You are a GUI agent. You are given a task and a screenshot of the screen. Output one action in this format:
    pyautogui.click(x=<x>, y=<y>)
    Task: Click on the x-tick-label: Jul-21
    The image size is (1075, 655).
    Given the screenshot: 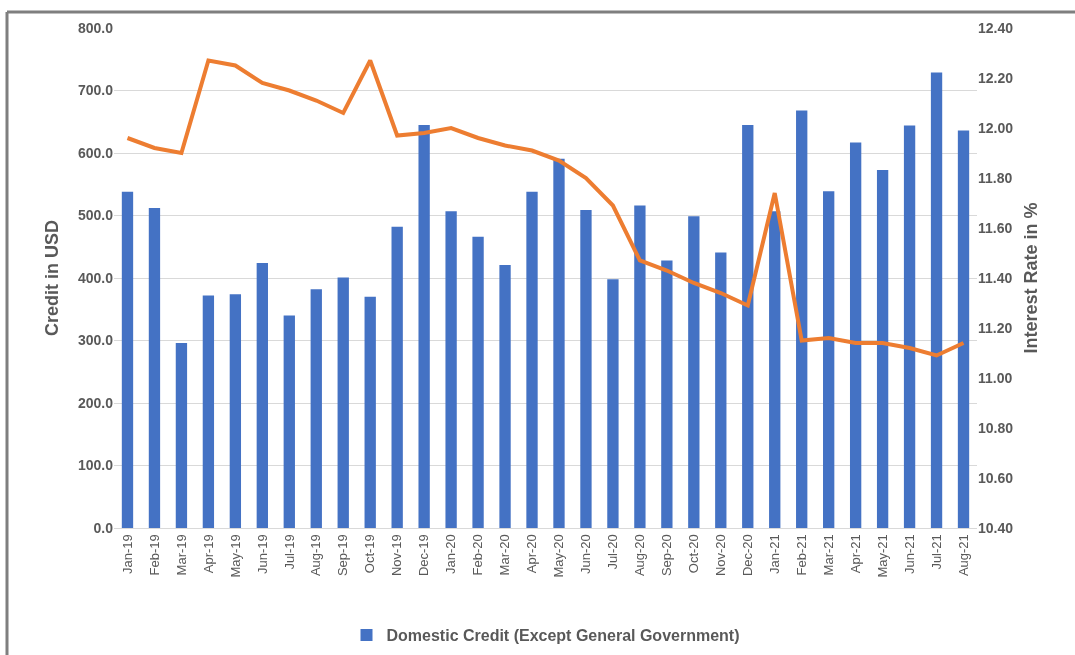 What is the action you would take?
    pyautogui.click(x=936, y=552)
    